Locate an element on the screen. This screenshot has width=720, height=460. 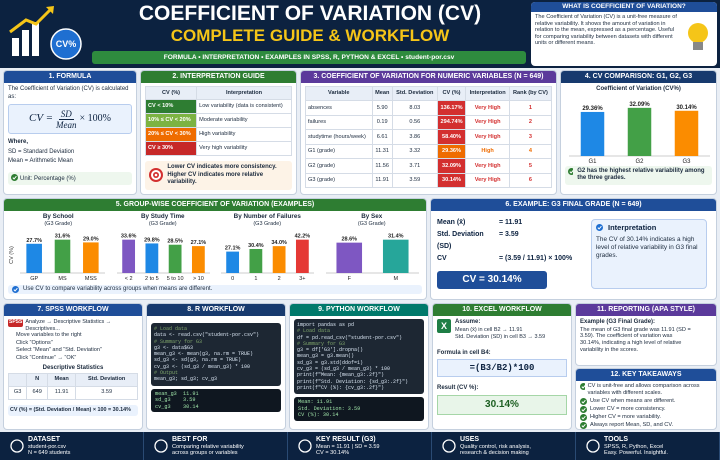
example-label: Example (G3 Final Grade): is located at coordinates (618, 322).